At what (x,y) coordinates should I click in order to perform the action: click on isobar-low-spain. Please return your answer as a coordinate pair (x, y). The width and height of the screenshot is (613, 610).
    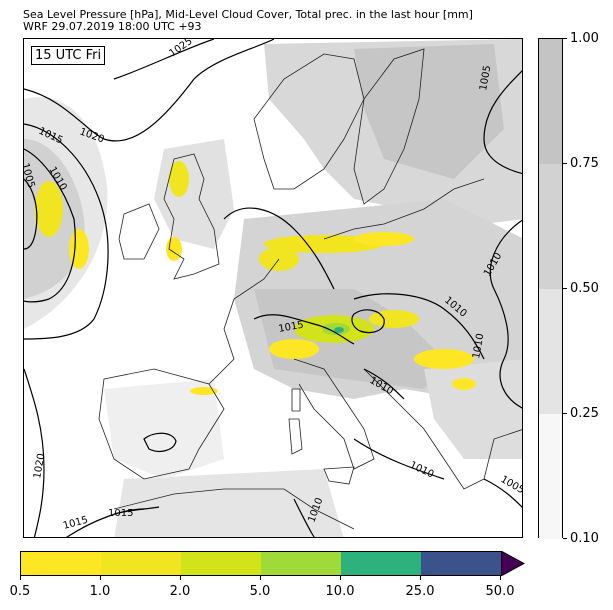
    Looking at the image, I should click on (160, 442).